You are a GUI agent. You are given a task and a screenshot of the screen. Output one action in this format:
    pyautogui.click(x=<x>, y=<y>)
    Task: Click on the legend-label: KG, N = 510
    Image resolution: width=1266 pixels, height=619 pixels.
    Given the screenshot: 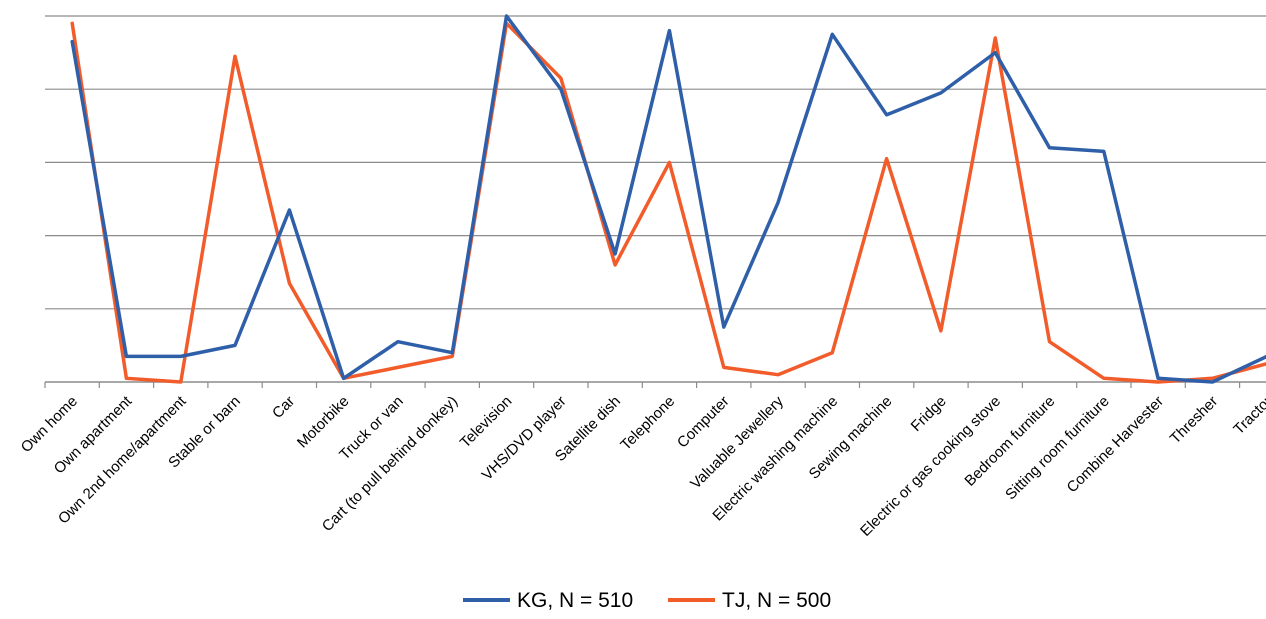 What is the action you would take?
    pyautogui.click(x=575, y=600)
    